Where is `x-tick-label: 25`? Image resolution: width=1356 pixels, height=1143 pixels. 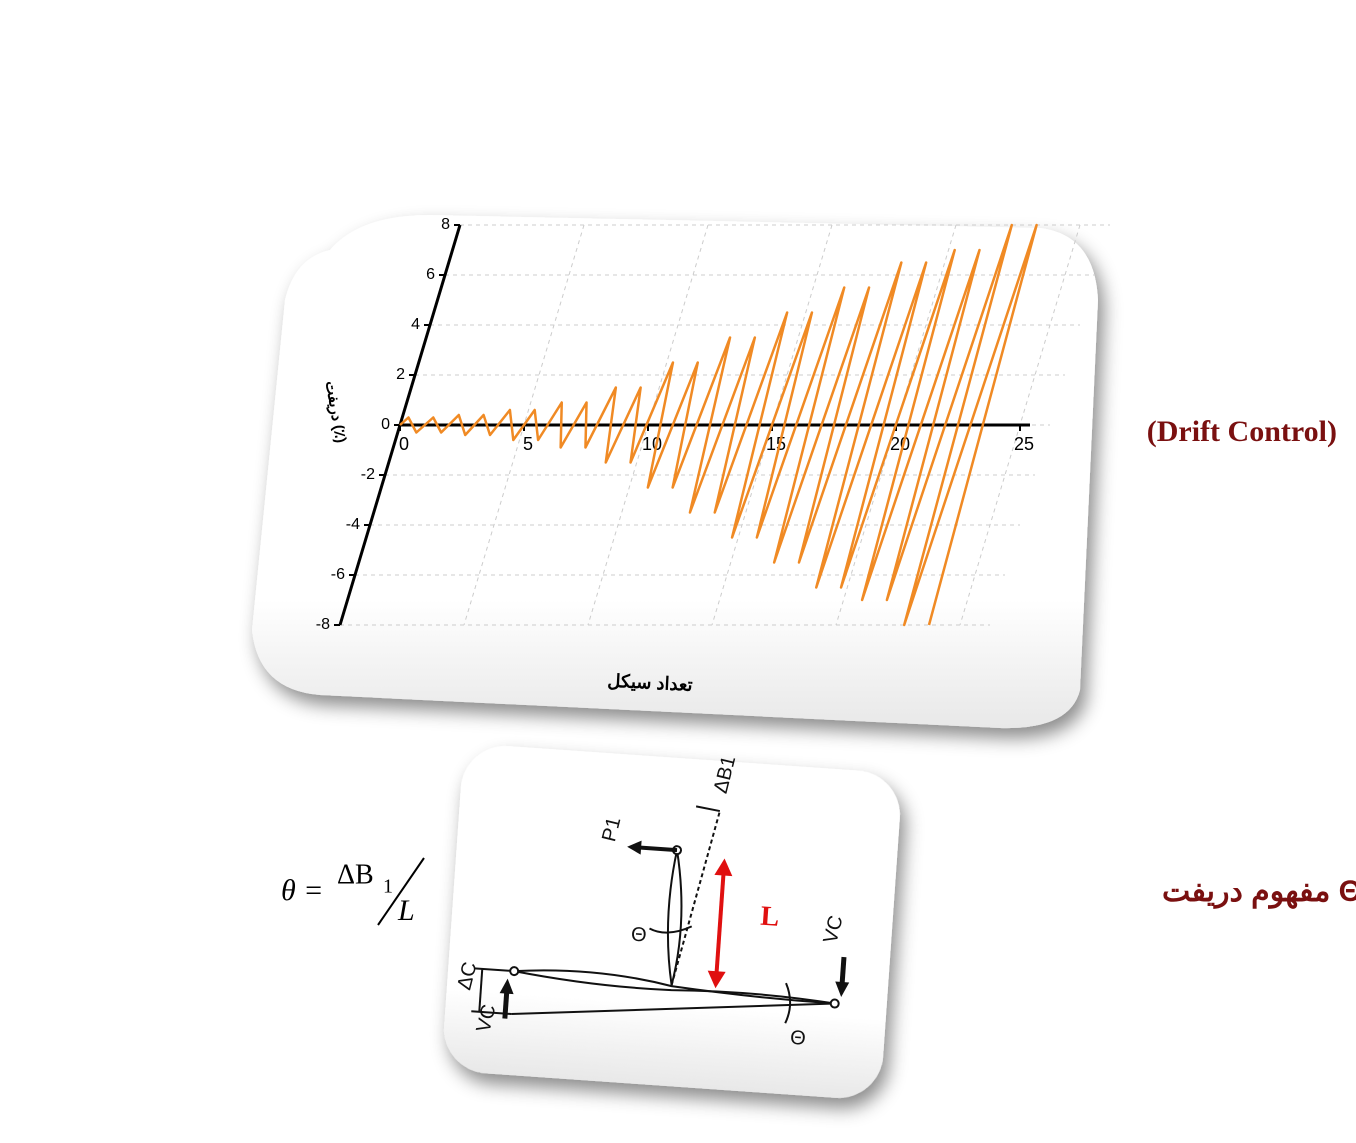
x-tick-label: 25 is located at coordinates (1024, 444).